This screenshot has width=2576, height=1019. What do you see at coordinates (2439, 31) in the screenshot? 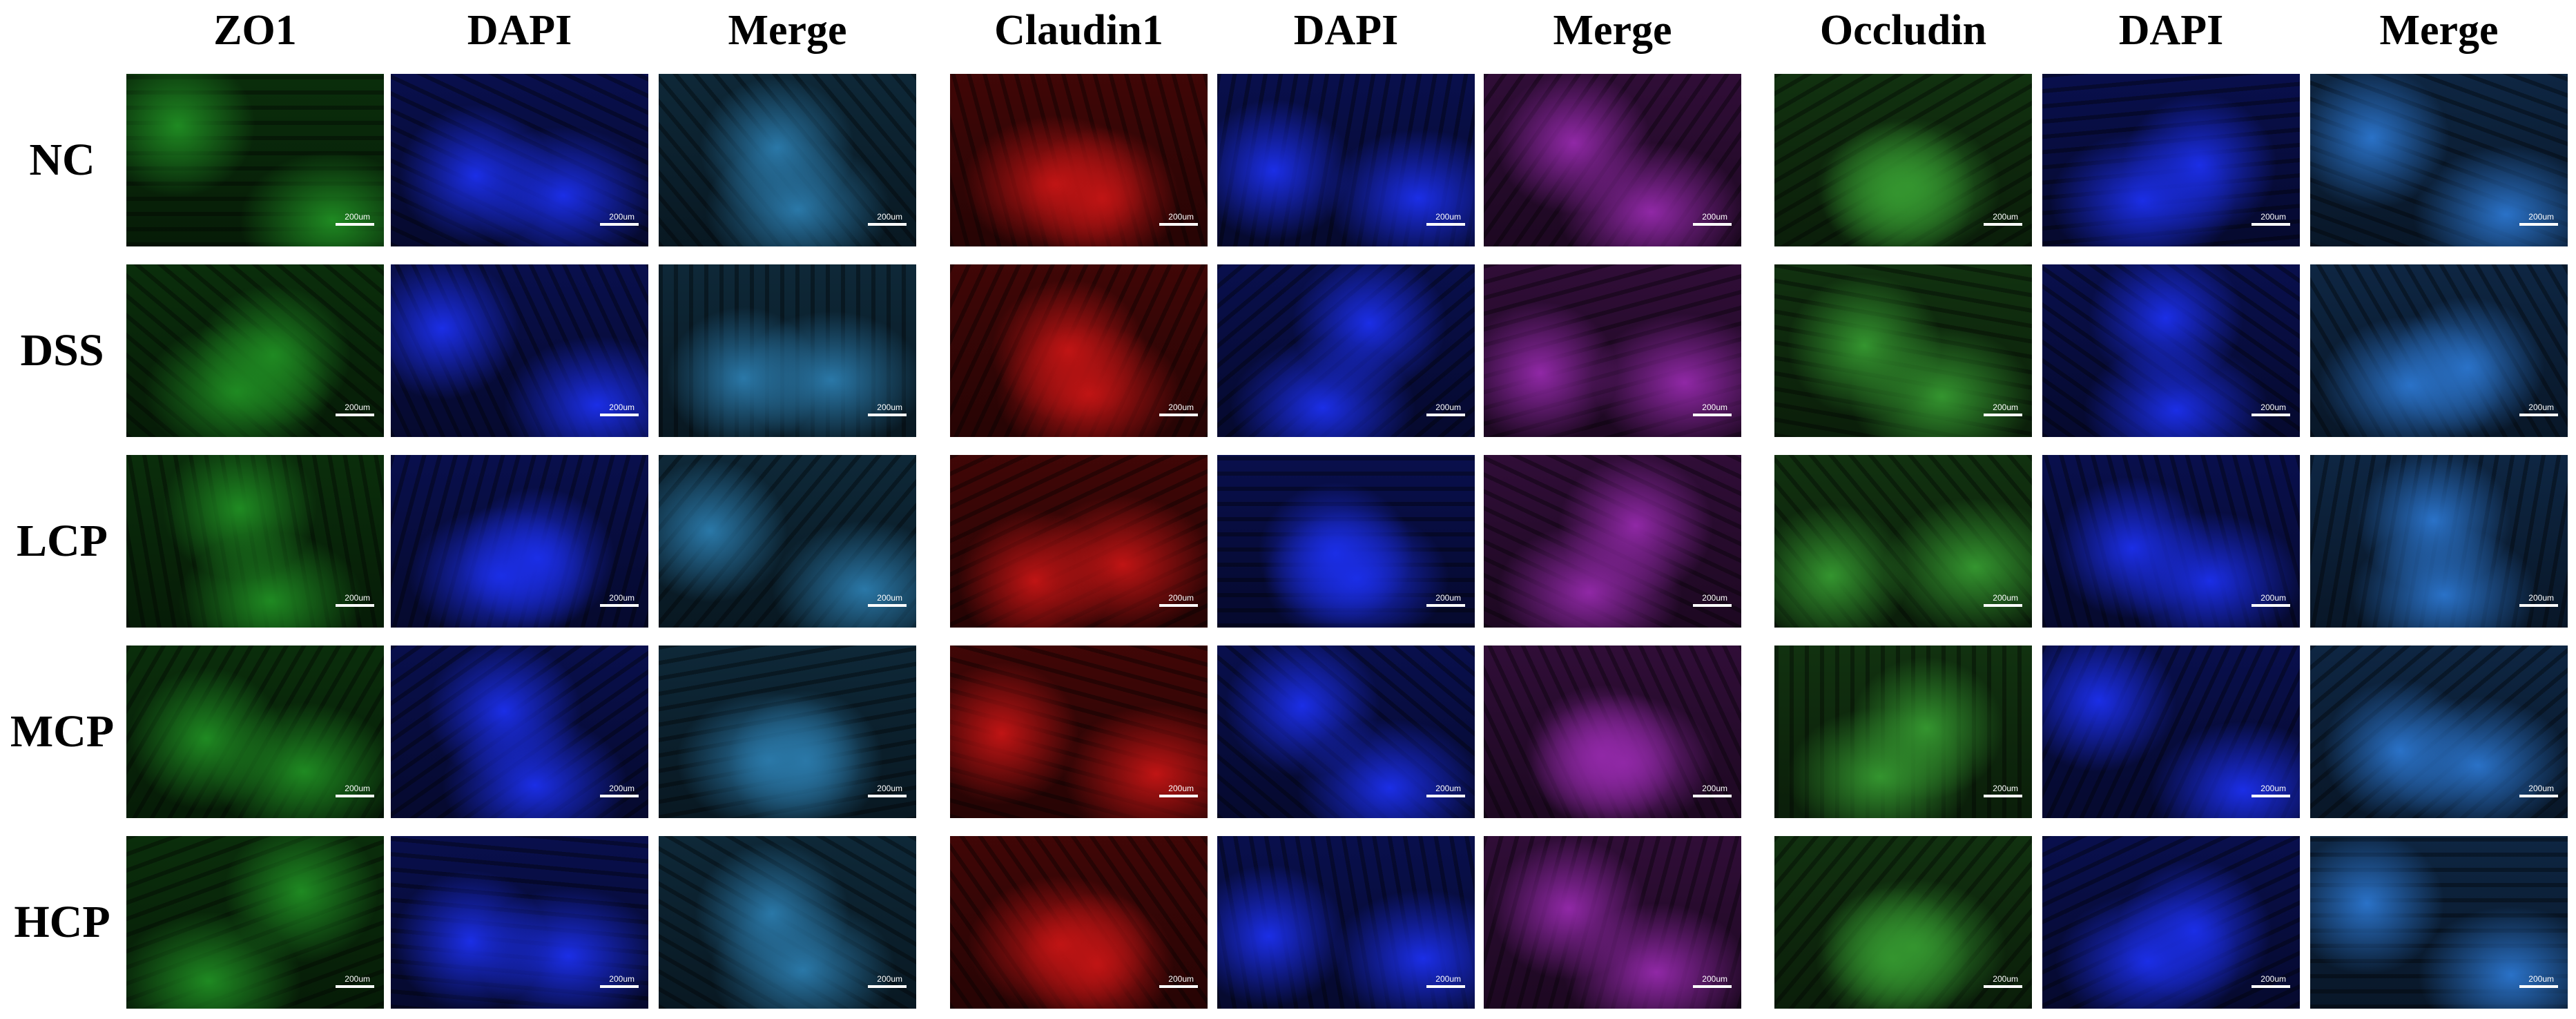
I see `column-header: Merge` at bounding box center [2439, 31].